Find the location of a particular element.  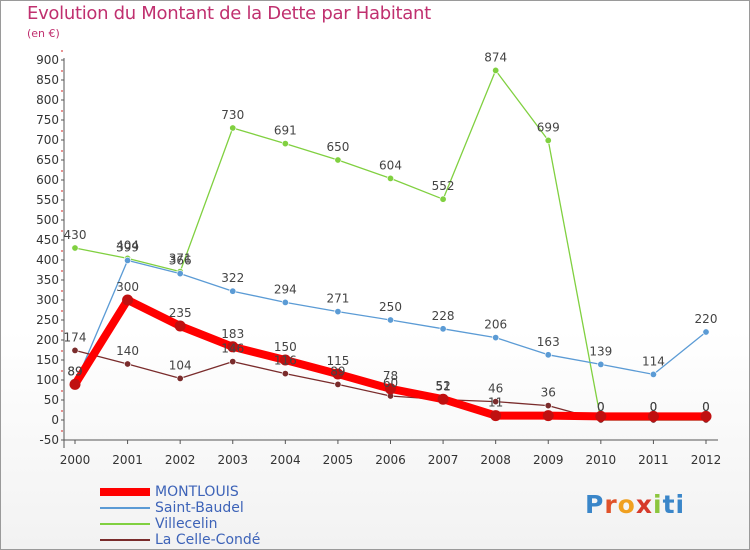

y-tick-label: 800 is located at coordinates (47, 100).